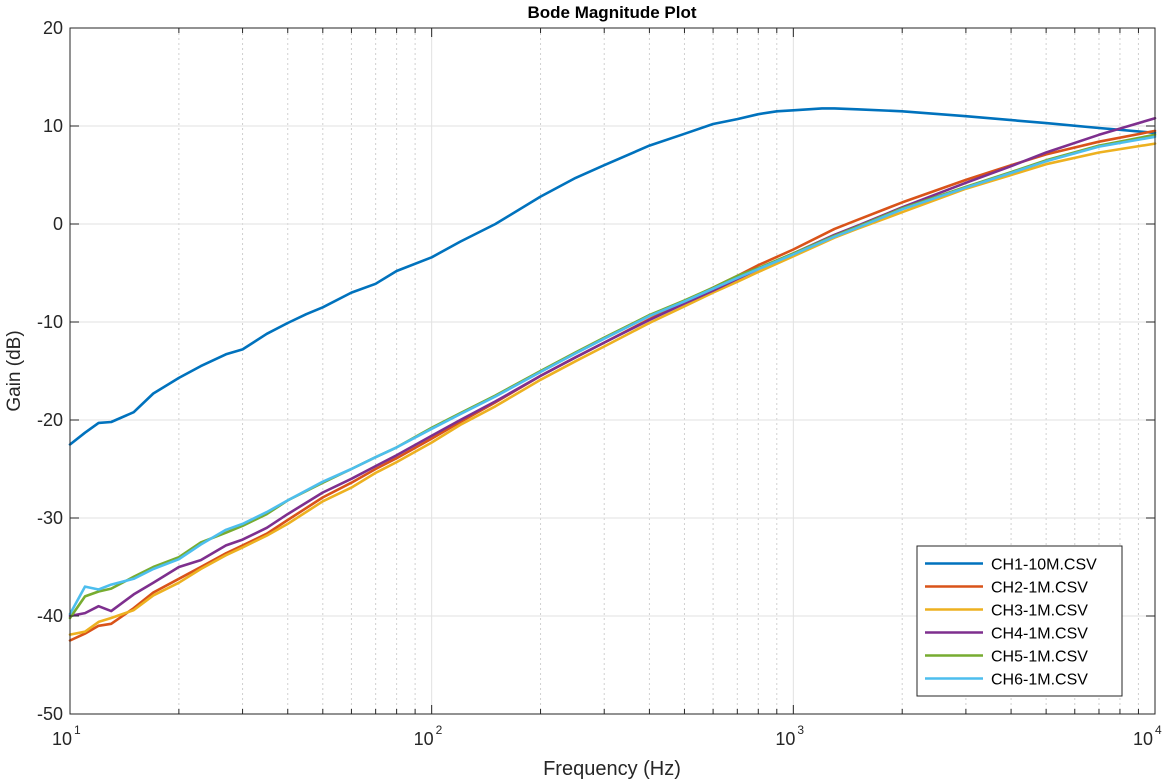  I want to click on y-tick-label: -40, so click(50, 616).